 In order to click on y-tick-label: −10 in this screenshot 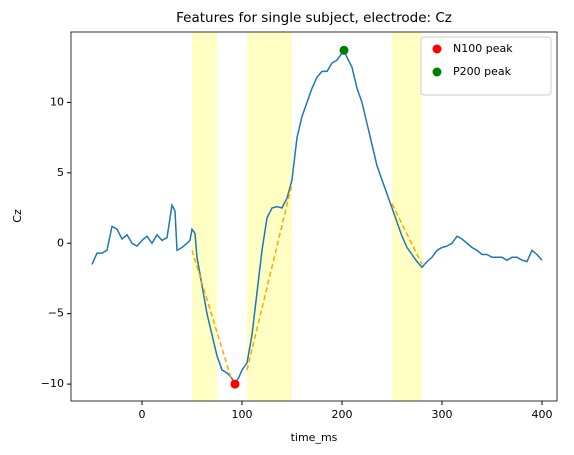, I will do `click(52, 383)`.